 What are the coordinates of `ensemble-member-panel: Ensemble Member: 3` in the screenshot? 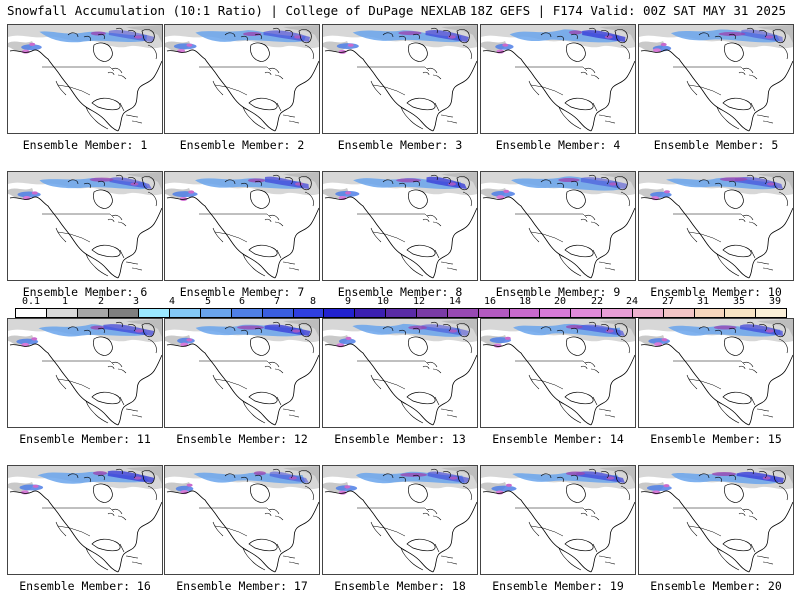 It's located at (400, 88).